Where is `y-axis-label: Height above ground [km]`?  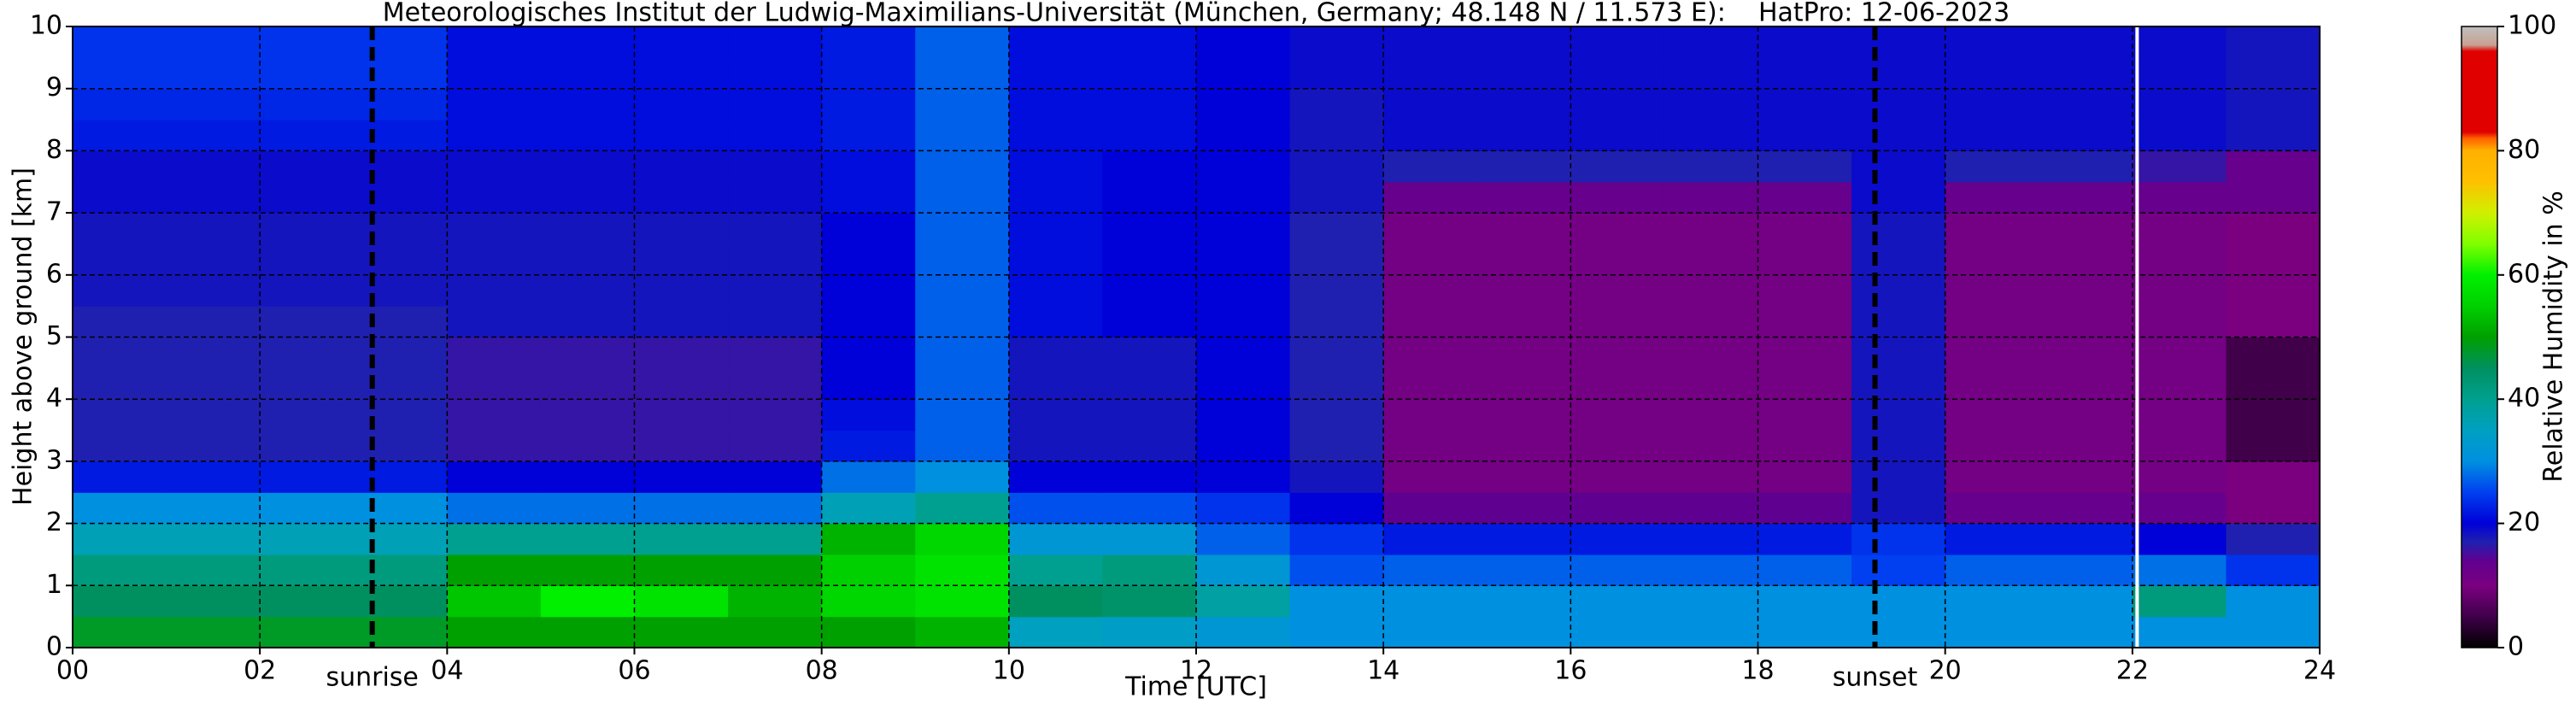
y-axis-label: Height above ground [km] is located at coordinates (23, 336).